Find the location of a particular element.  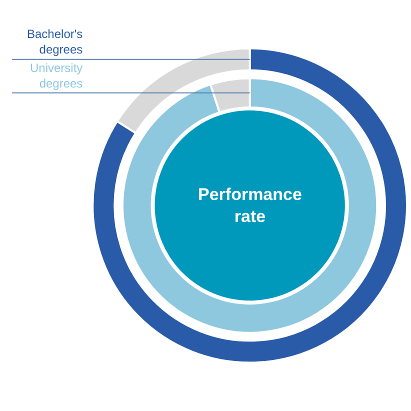

text: Performance rate is located at coordinates (250, 205).